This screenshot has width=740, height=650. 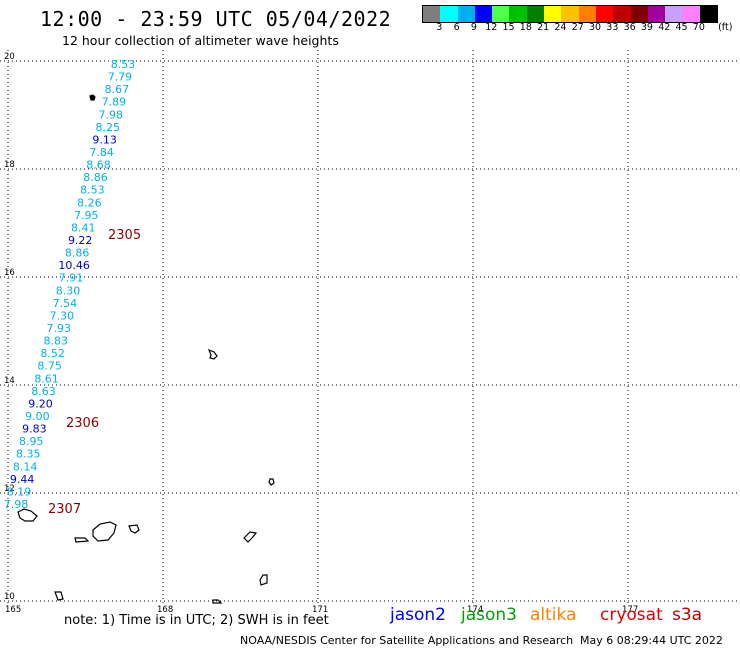 What do you see at coordinates (525, 27) in the screenshot?
I see `scale-label: 18` at bounding box center [525, 27].